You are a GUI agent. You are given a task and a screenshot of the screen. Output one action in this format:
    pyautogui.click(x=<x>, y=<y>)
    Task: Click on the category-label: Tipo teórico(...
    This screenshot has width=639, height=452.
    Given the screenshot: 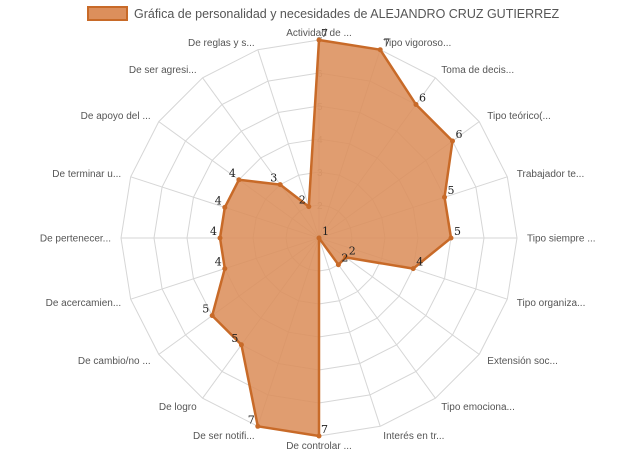 What is the action you would take?
    pyautogui.click(x=519, y=116)
    